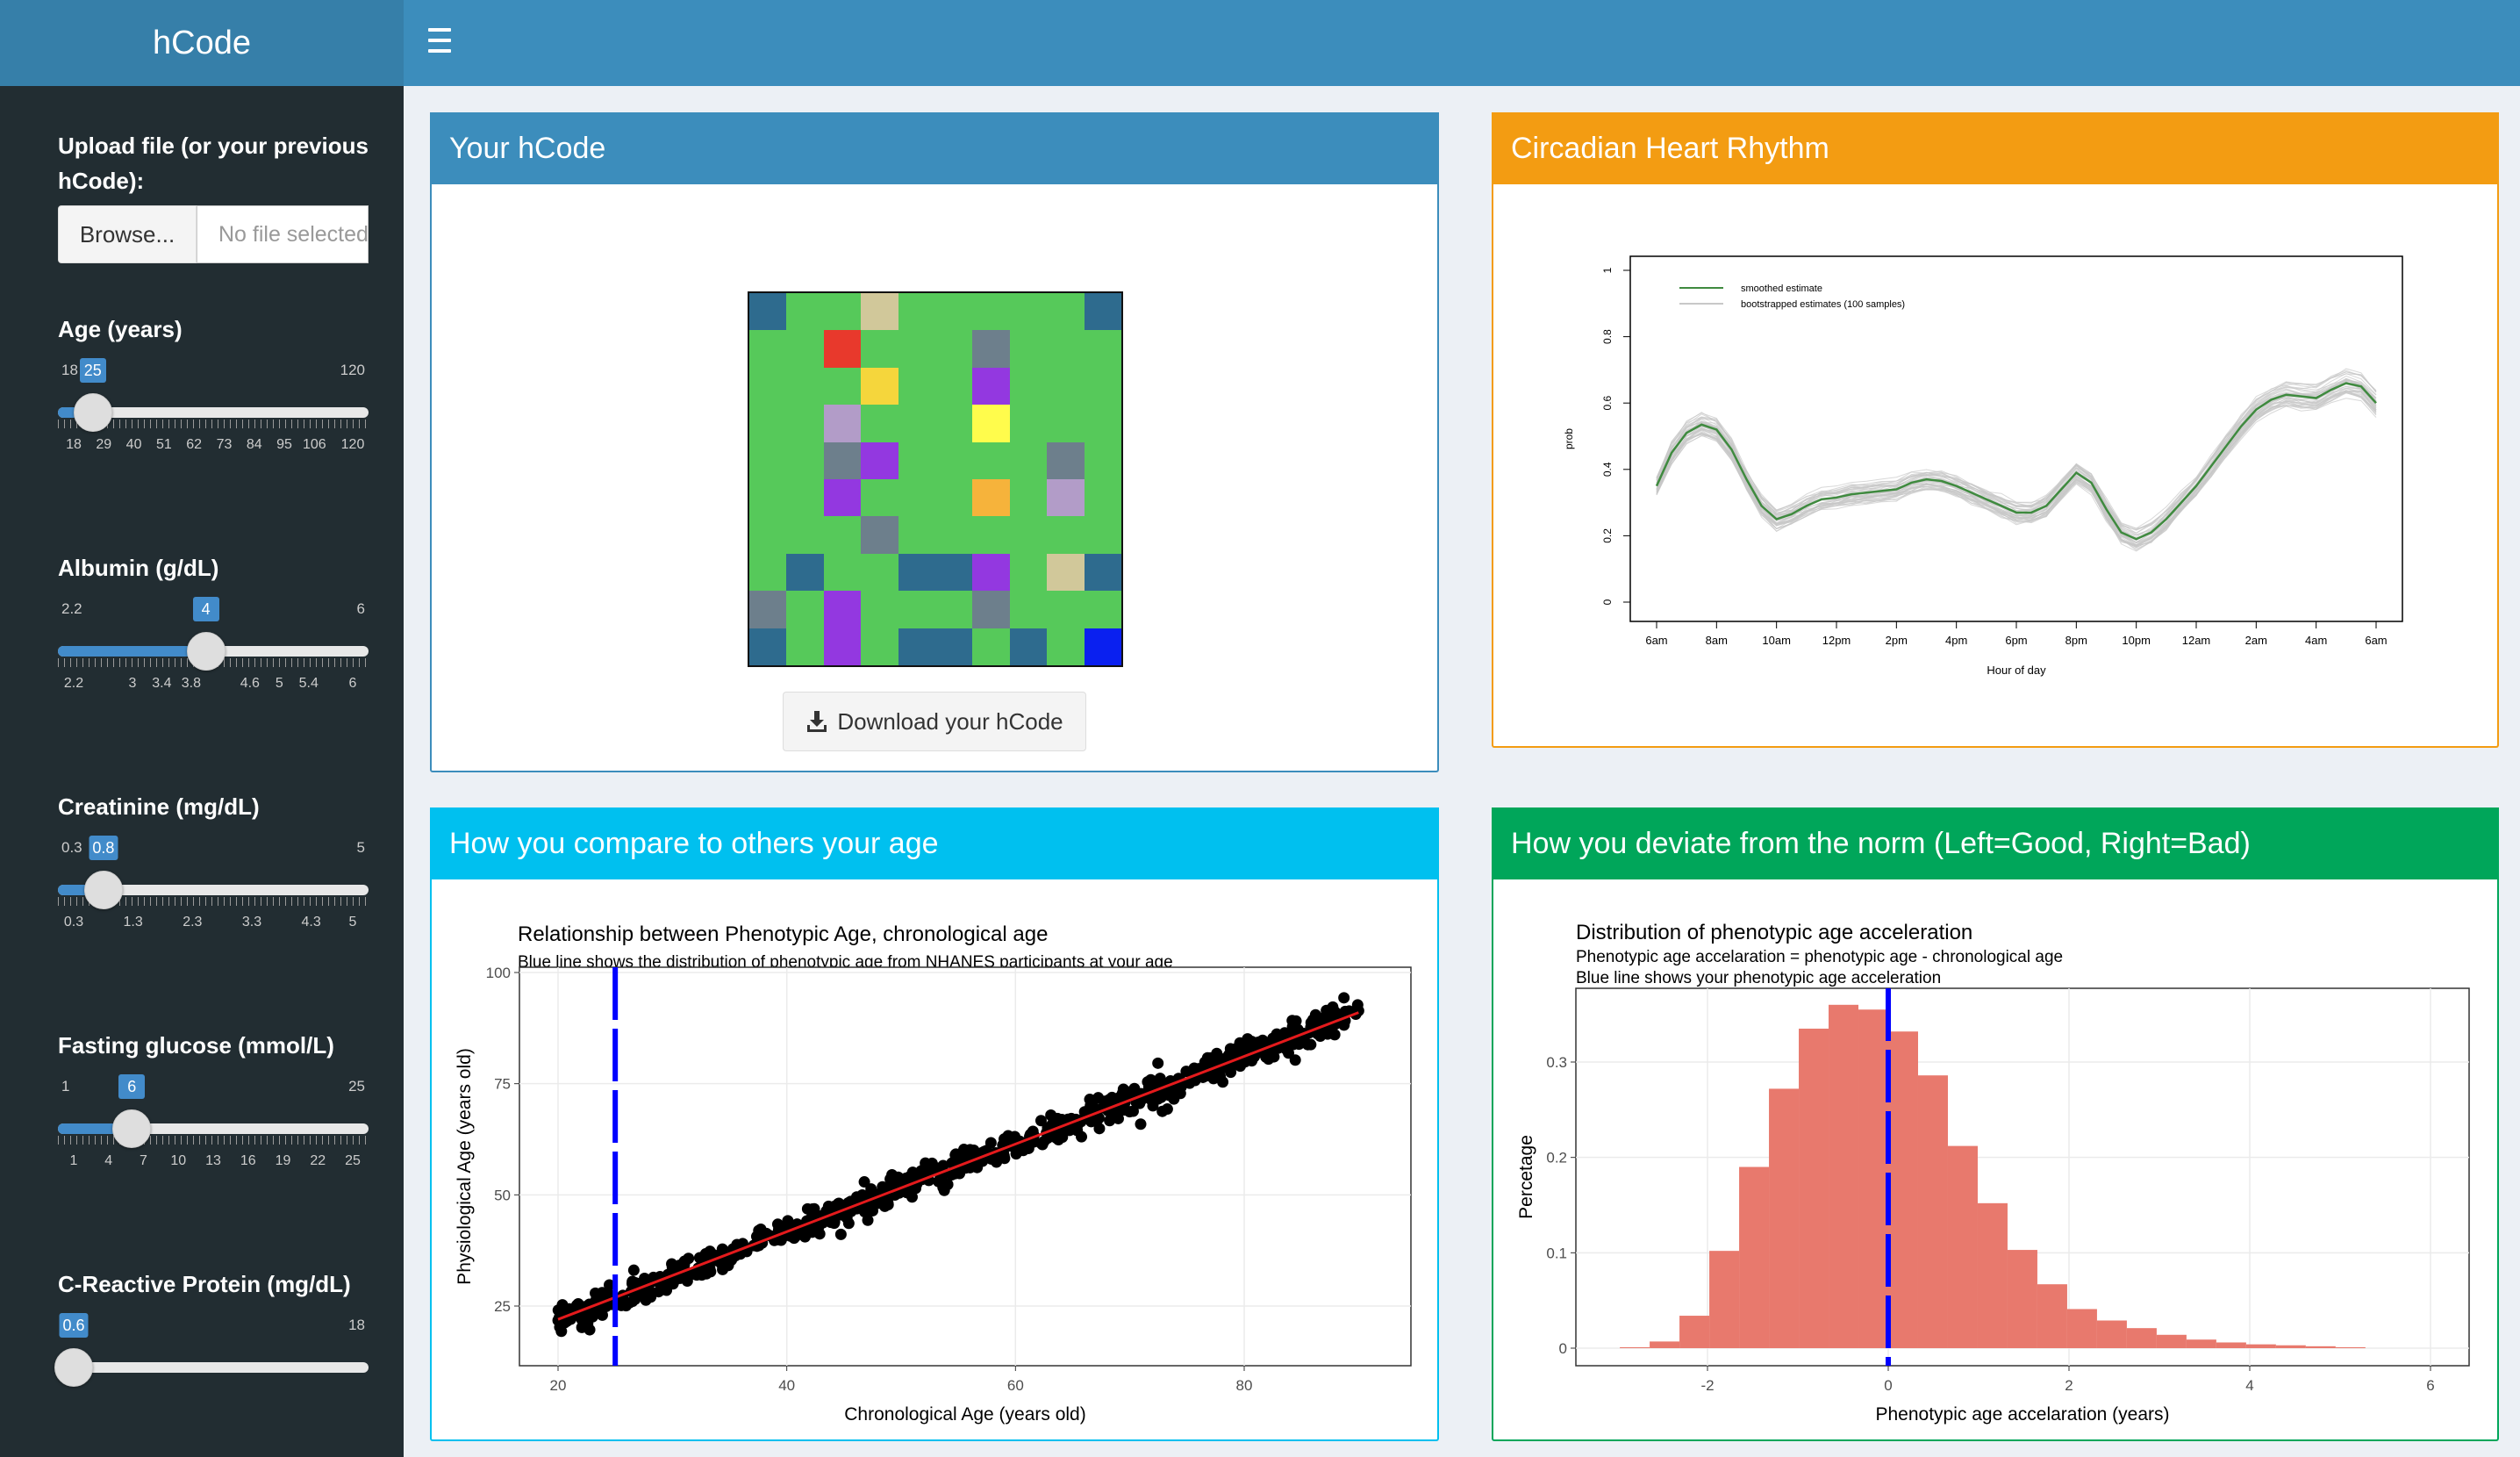 Image resolution: width=2520 pixels, height=1457 pixels. I want to click on slider-ticks, so click(213, 1140).